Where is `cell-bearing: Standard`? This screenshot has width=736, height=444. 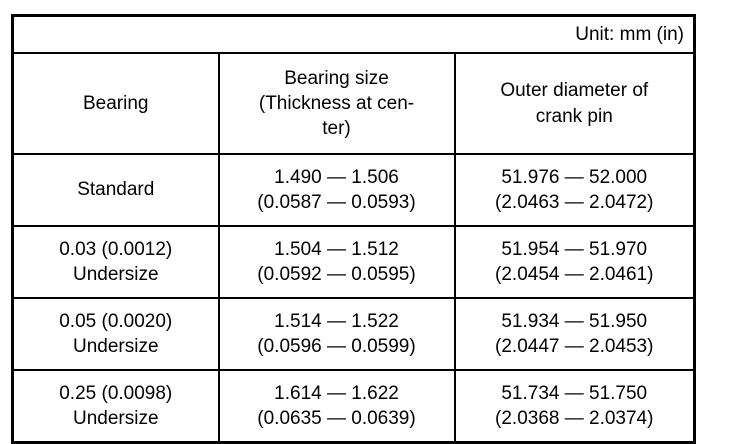 cell-bearing: Standard is located at coordinates (115, 190).